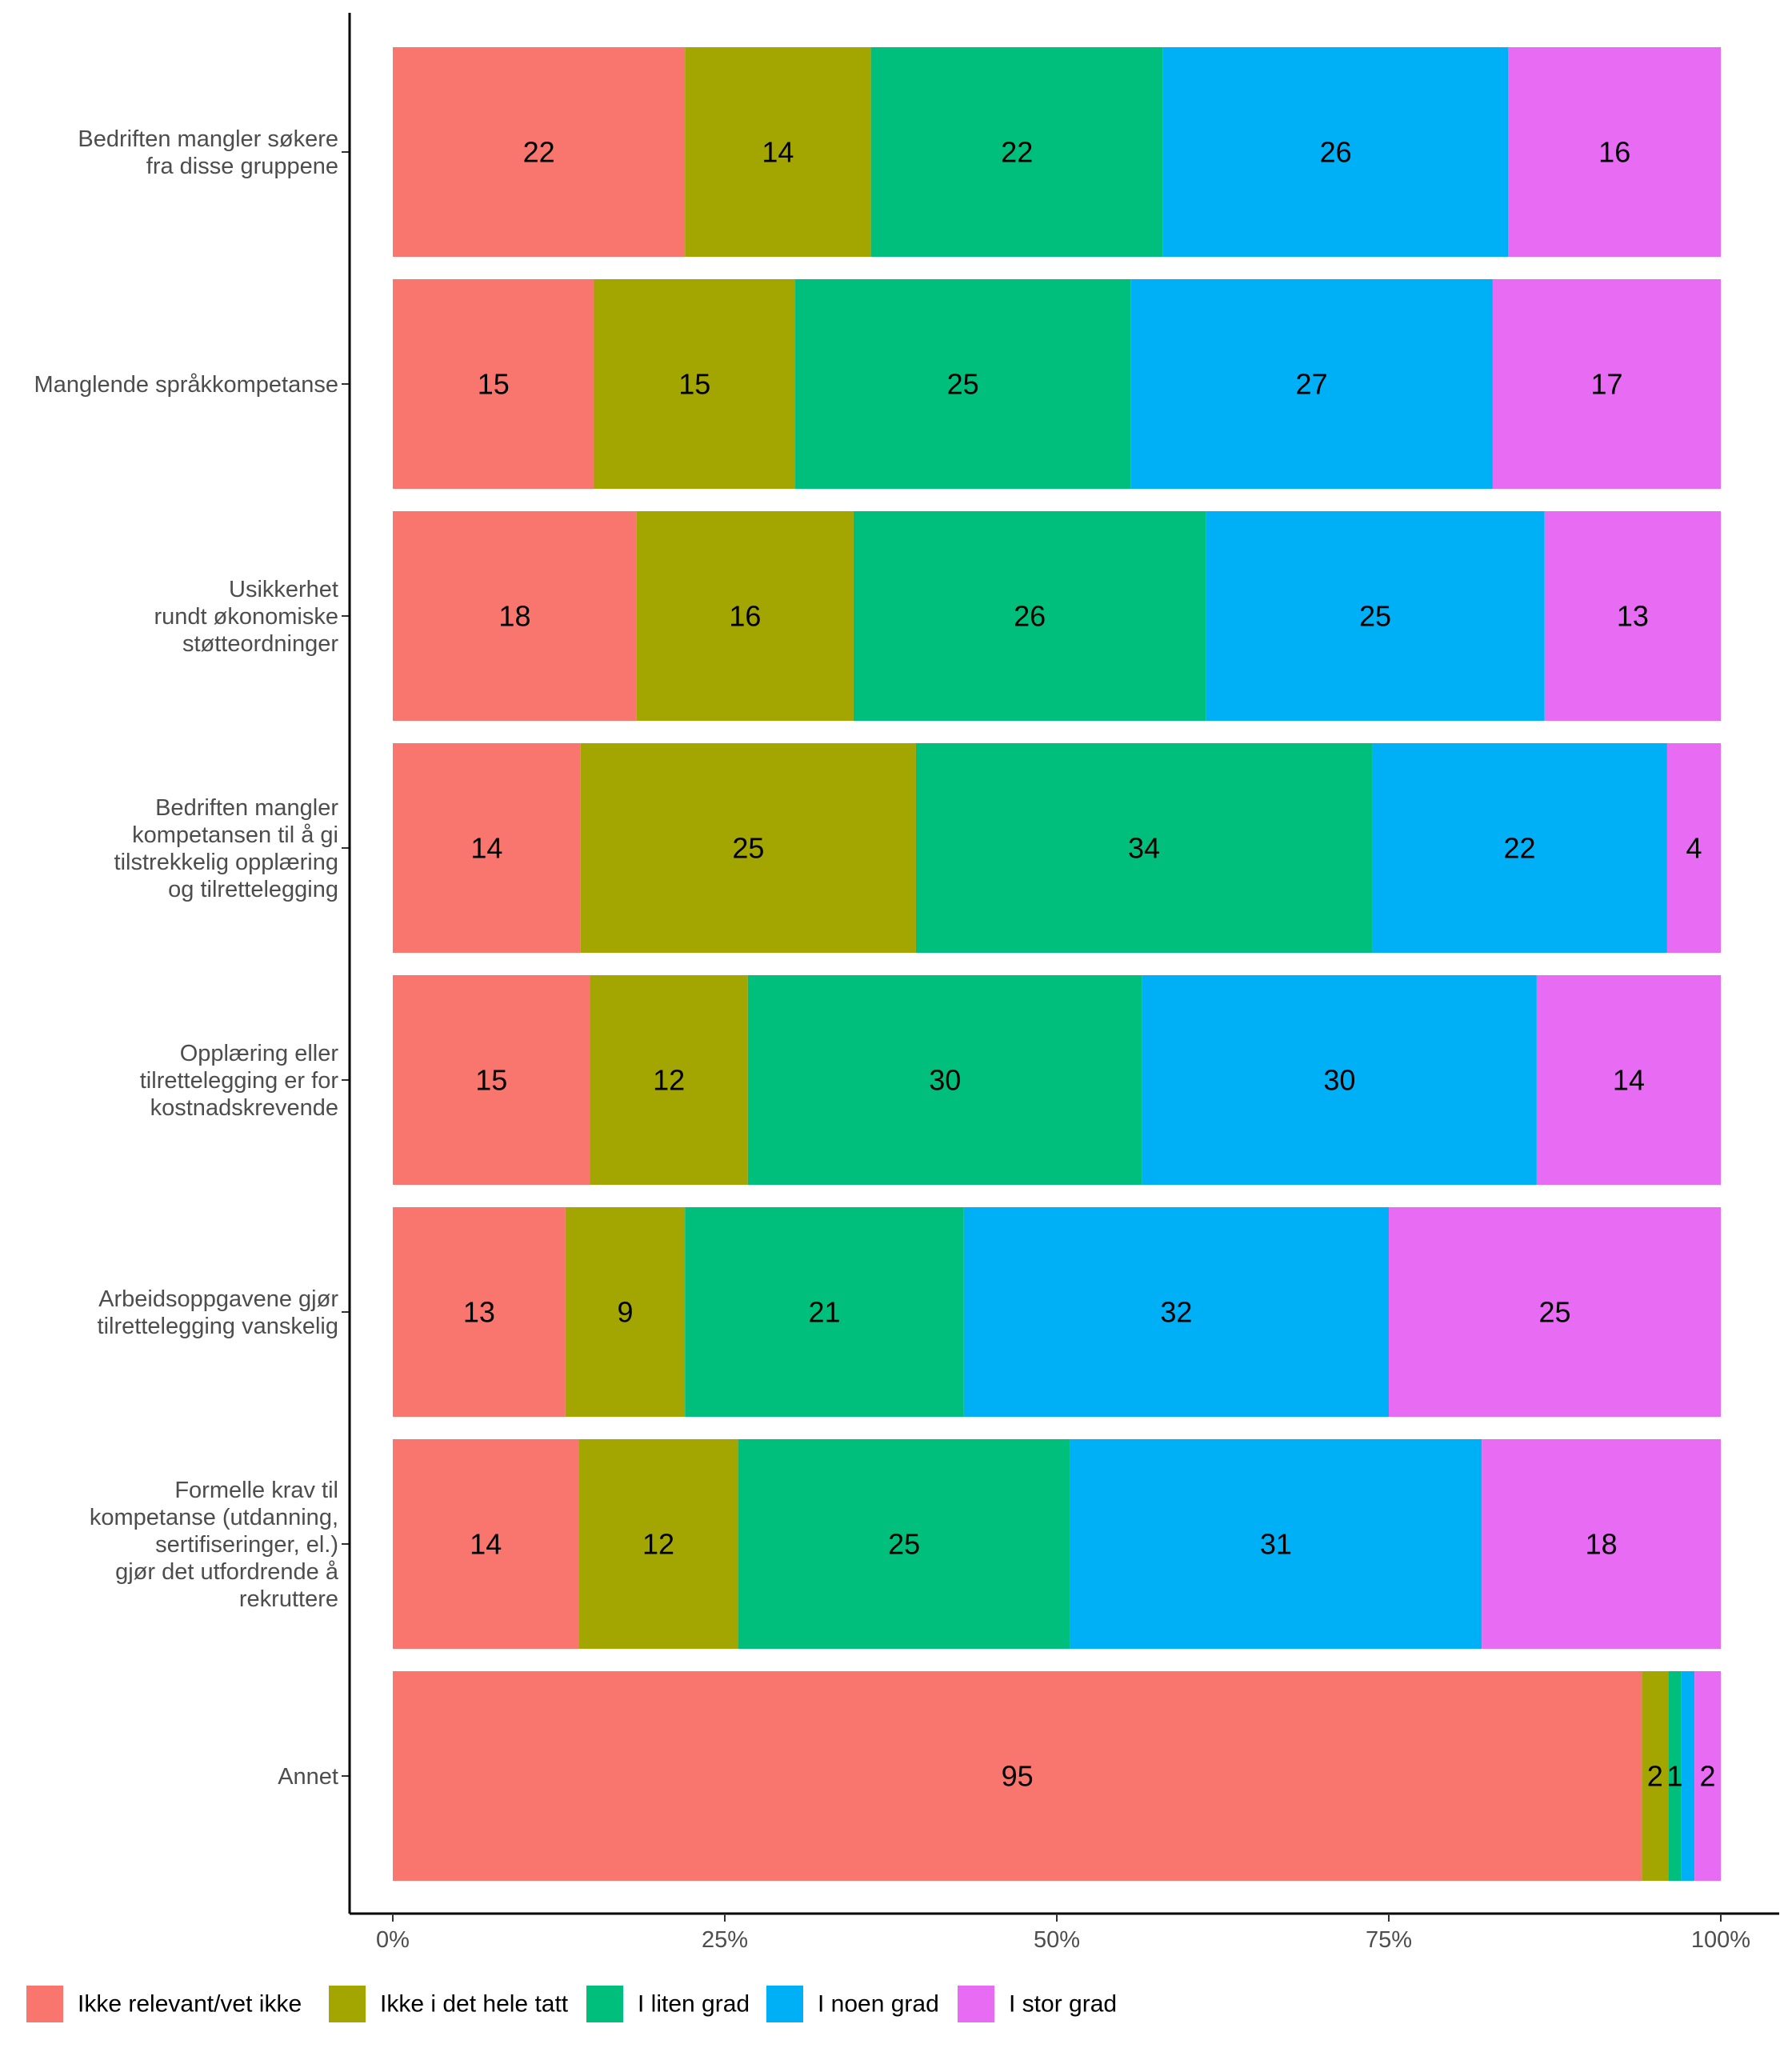 The width and height of the screenshot is (1792, 2048). Describe the element at coordinates (190, 2004) in the screenshot. I see `legend-label: Ikke relevant/vet ikke` at that location.